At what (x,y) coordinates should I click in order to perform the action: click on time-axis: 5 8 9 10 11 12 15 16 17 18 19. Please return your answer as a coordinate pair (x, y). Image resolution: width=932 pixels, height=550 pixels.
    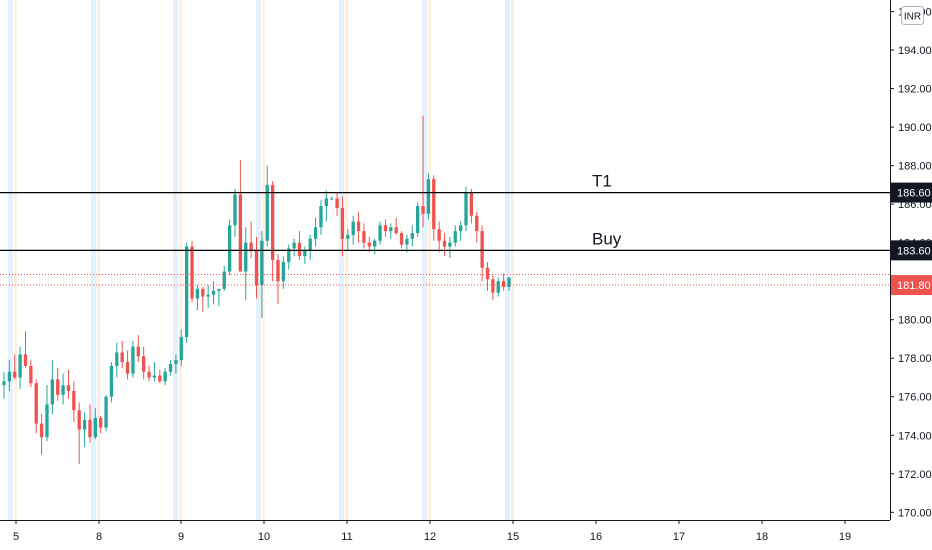
    Looking at the image, I should click on (432, 531).